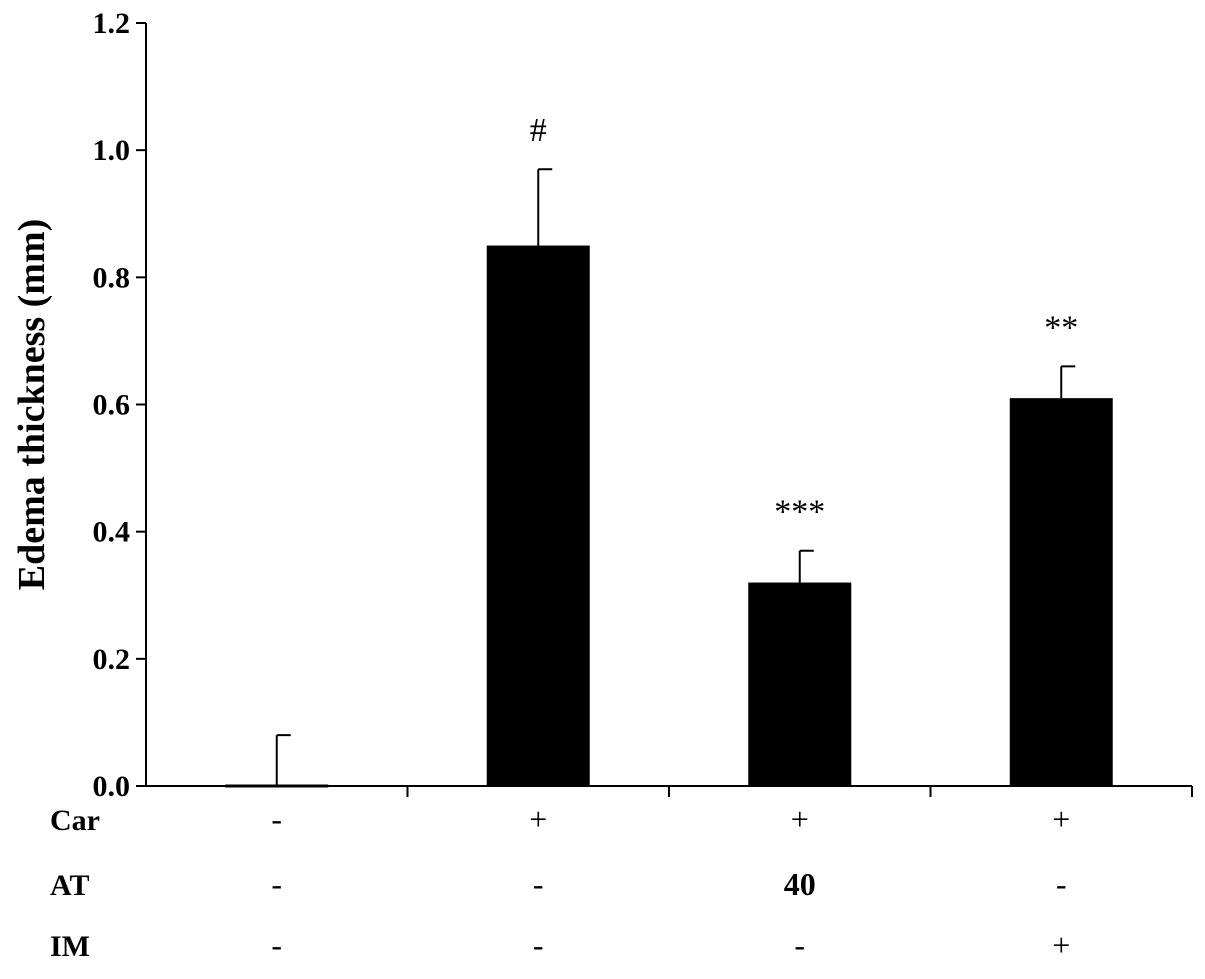  I want to click on condition-row-label: AT, so click(69, 885).